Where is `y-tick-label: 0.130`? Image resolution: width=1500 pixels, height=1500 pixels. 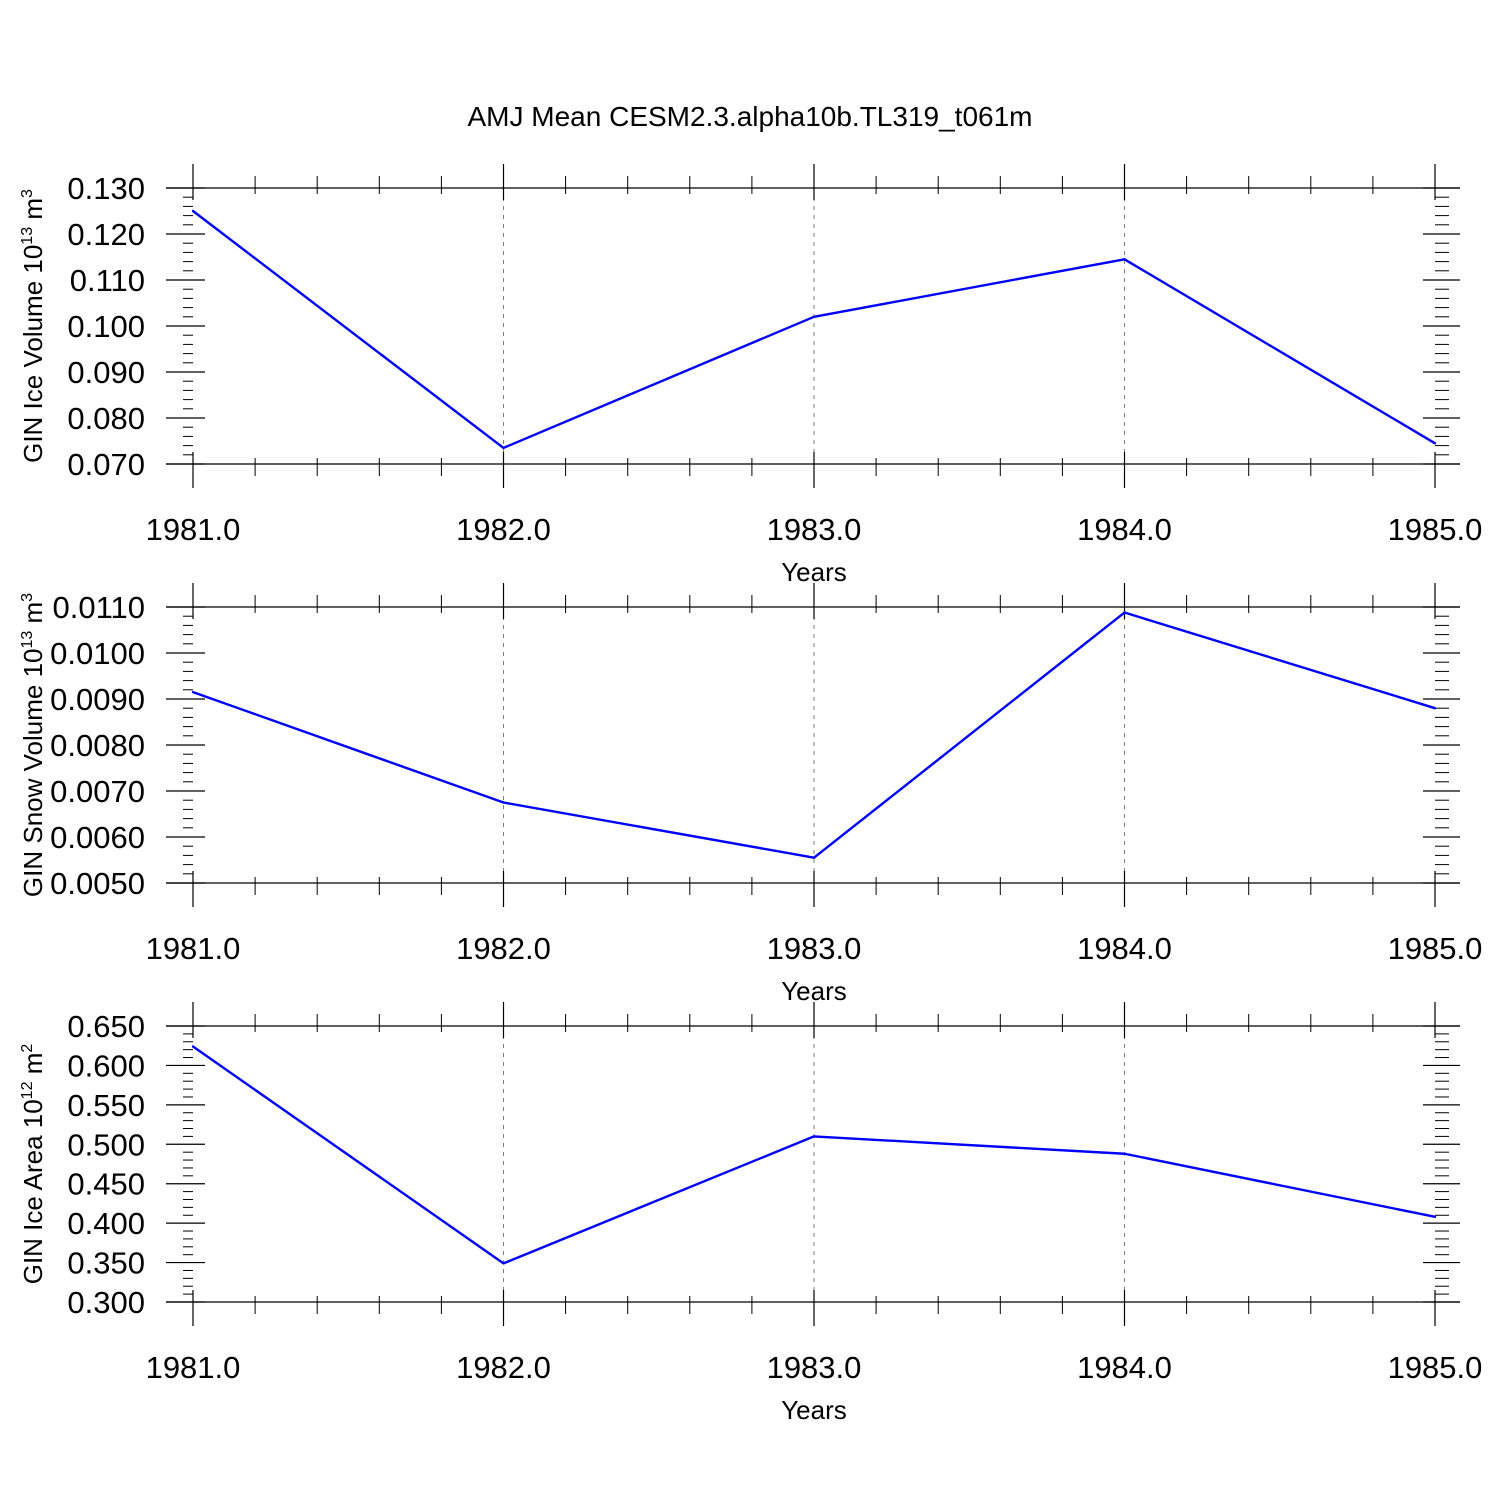
y-tick-label: 0.130 is located at coordinates (106, 188).